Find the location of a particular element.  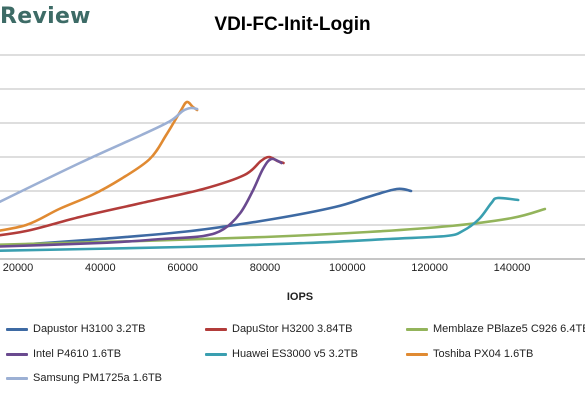

legend-label: DapuStor H3200 3.84TB is located at coordinates (292, 329).